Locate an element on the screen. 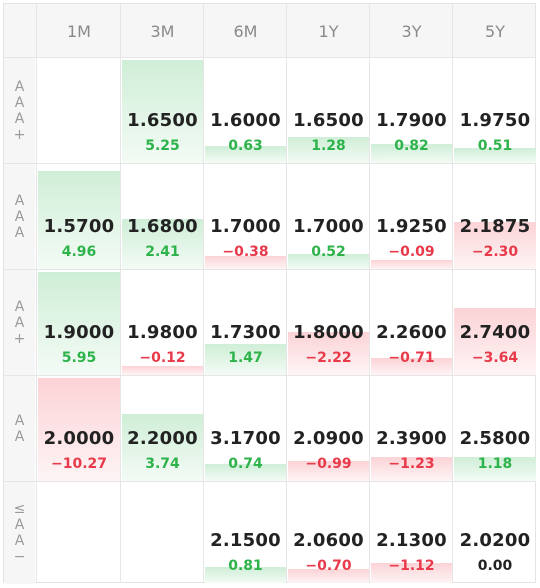  column-header-3m: 3M is located at coordinates (162, 31).